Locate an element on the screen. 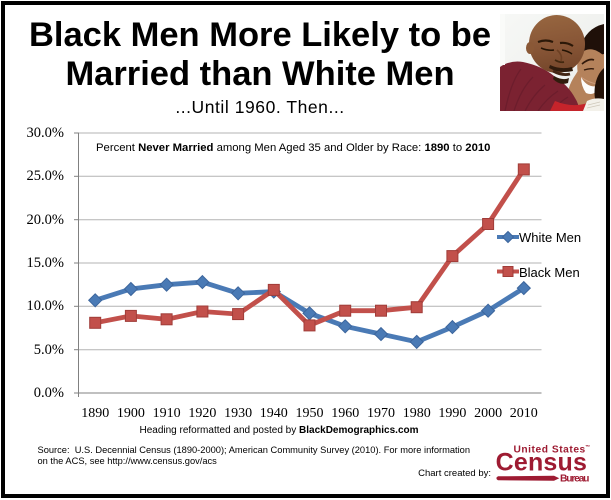 The width and height of the screenshot is (611, 500). svg-text: Bureau is located at coordinates (574, 479).